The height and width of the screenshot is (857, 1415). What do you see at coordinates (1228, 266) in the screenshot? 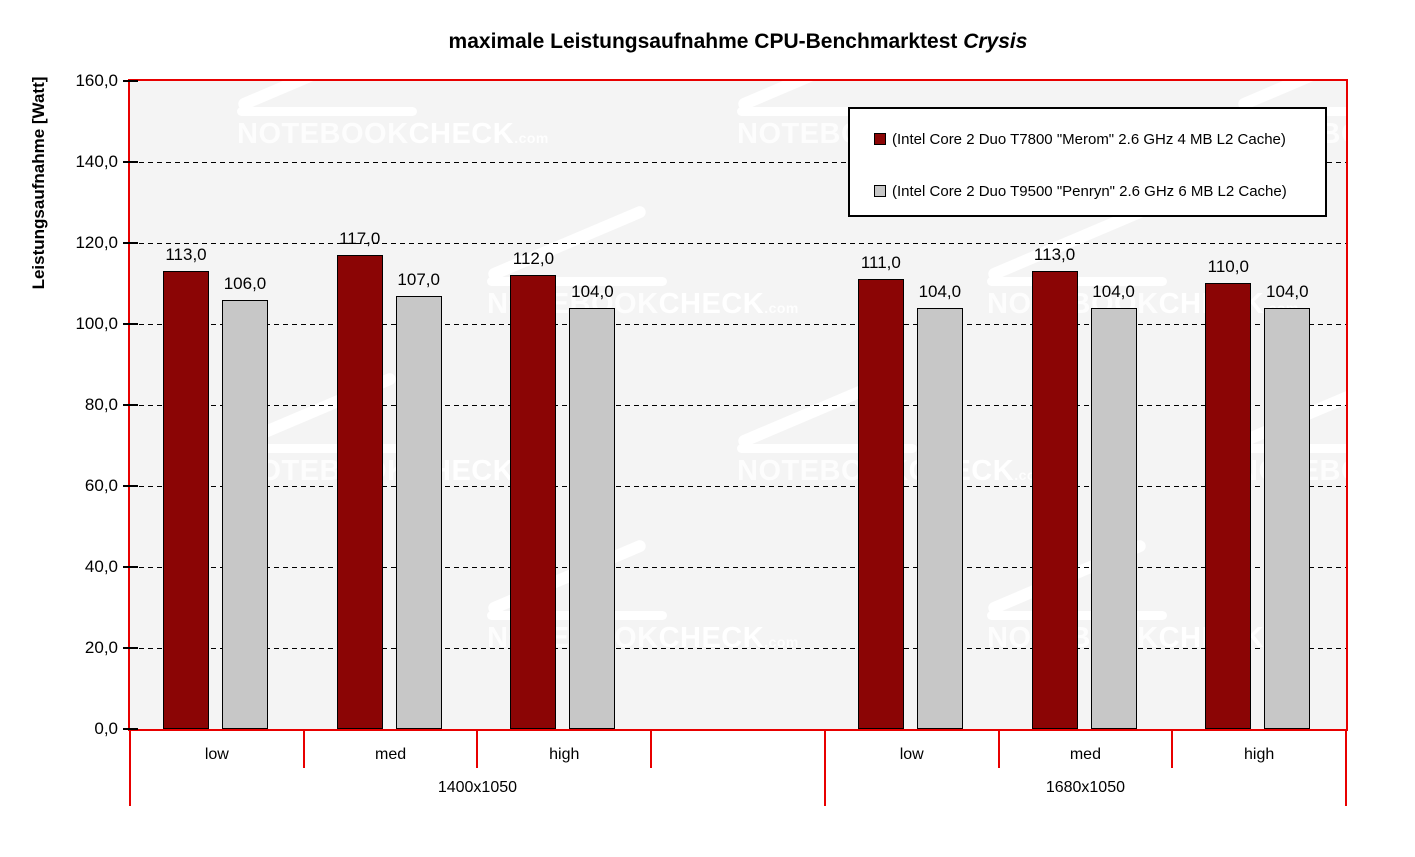
I see `bar-value-label: 110,0` at bounding box center [1228, 266].